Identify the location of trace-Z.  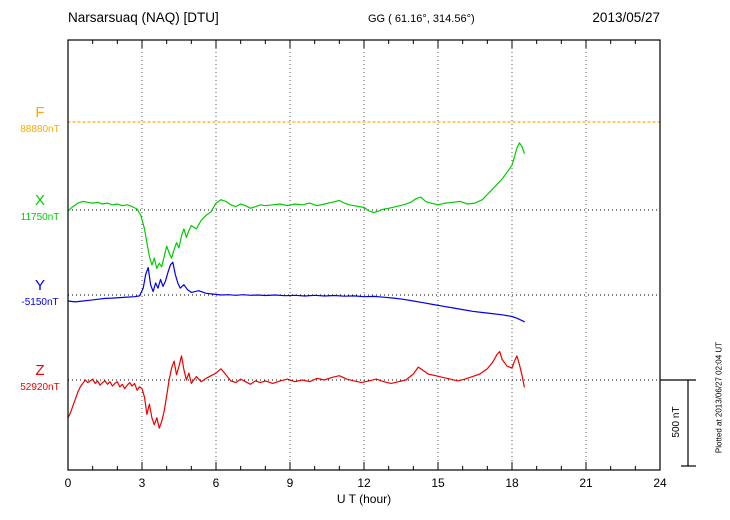
(296, 390).